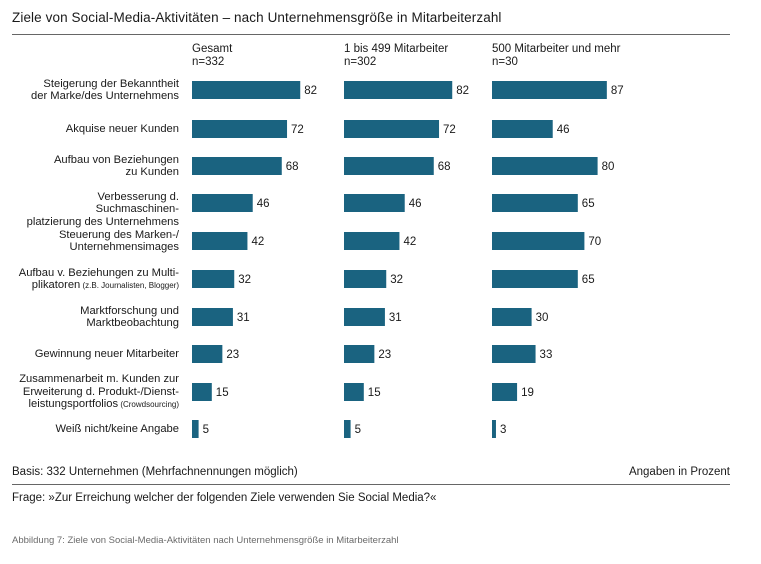  I want to click on bar-value-label: 19, so click(527, 393).